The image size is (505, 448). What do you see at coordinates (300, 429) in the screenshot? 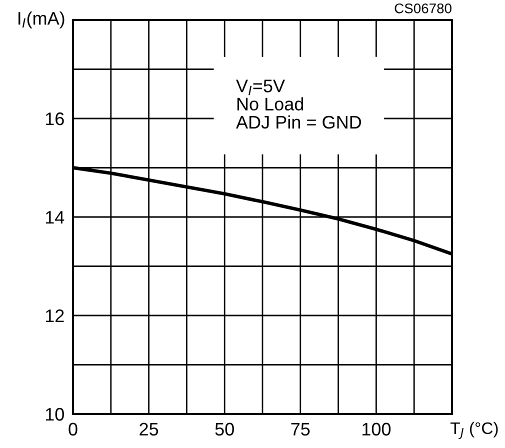
I see `x-tick-label: 75` at bounding box center [300, 429].